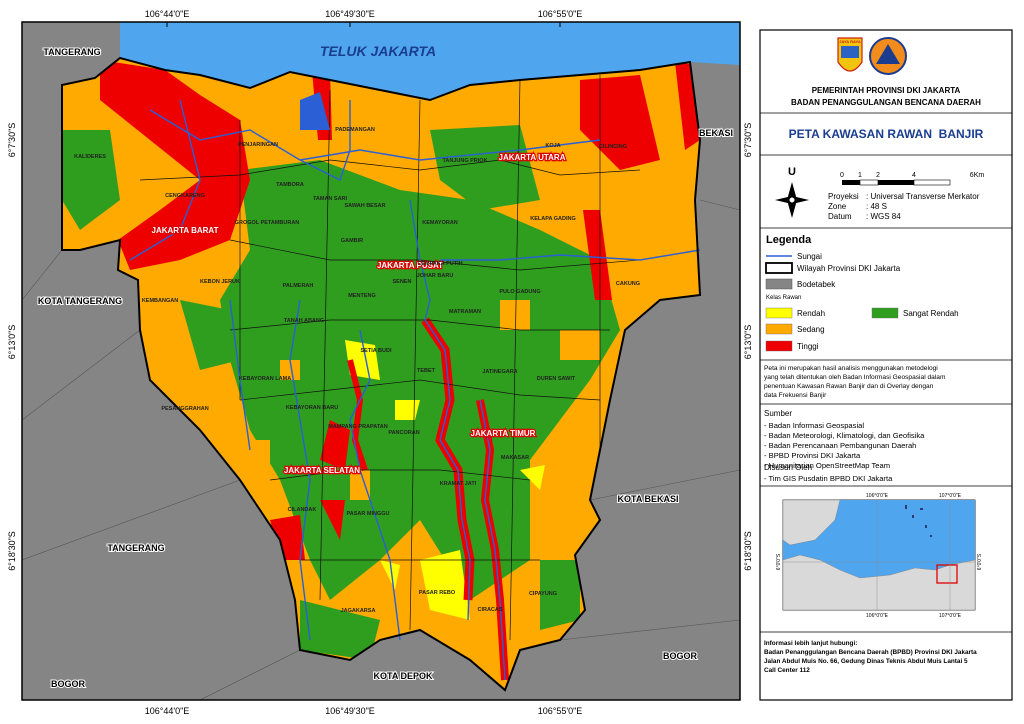  I want to click on logo-jakarta: JAYA RAYA, so click(850, 54).